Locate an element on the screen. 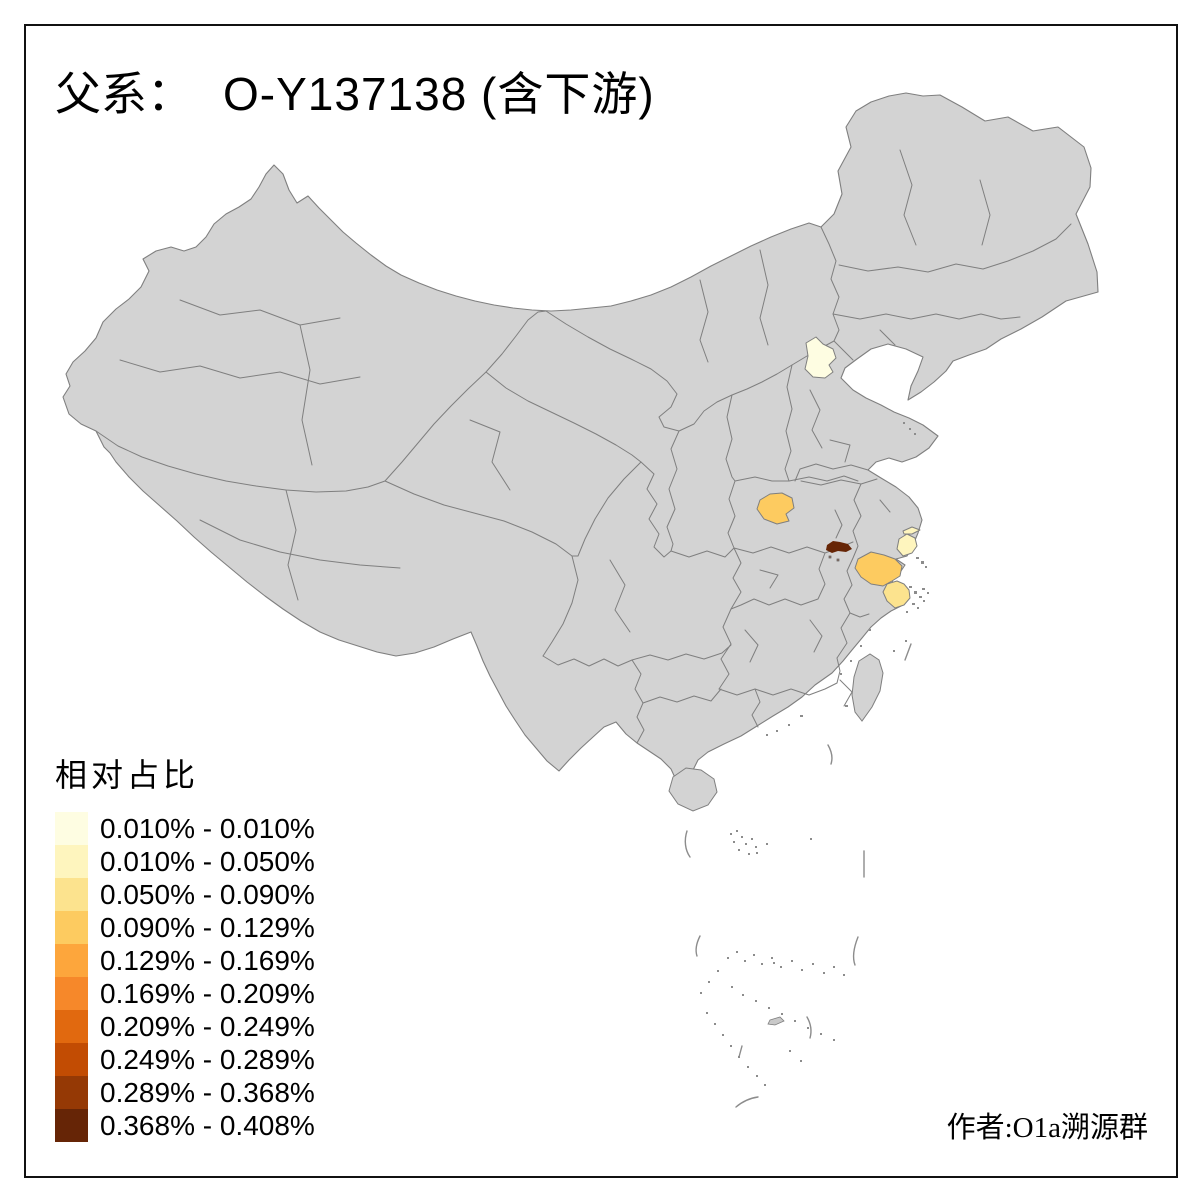 This screenshot has width=1200, height=1200. legend-item: 0.368% - 0.408% is located at coordinates (185, 1125).